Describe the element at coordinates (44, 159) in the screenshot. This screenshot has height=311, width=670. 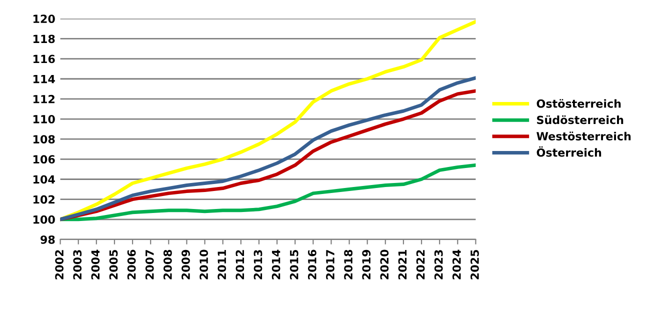
I see `y-tick-label: 106` at that location.